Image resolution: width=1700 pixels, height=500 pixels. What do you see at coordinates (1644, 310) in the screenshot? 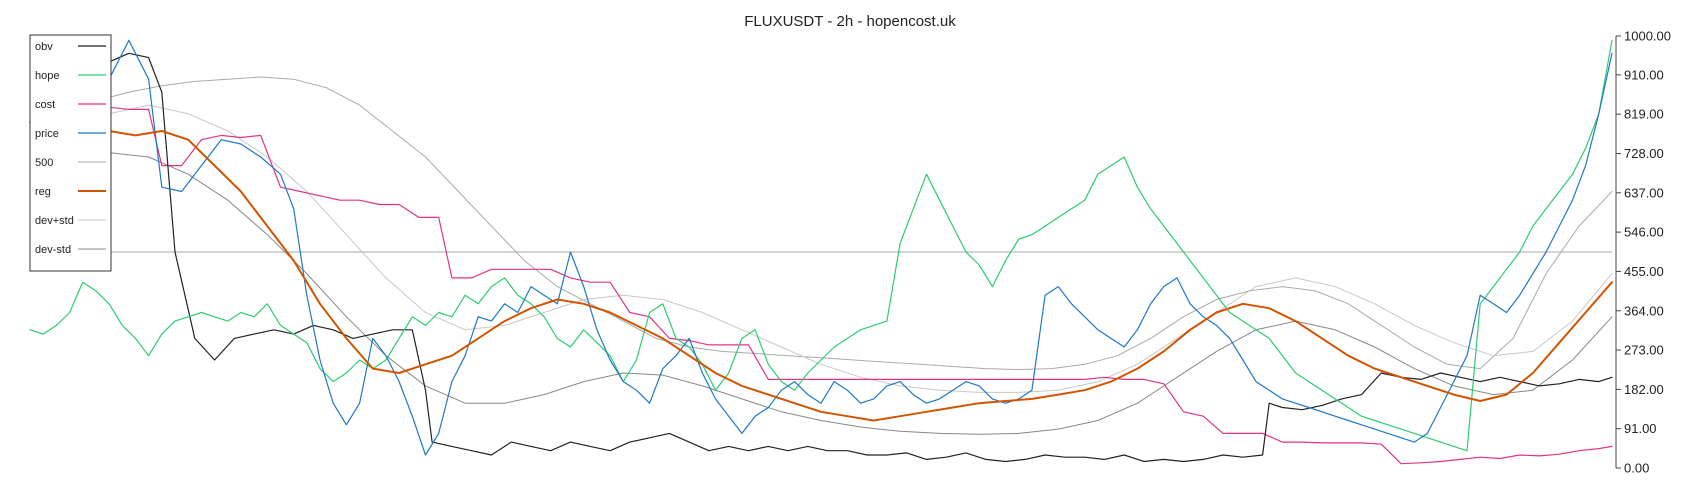
I see `y-tick-label: 364.00` at bounding box center [1644, 310].